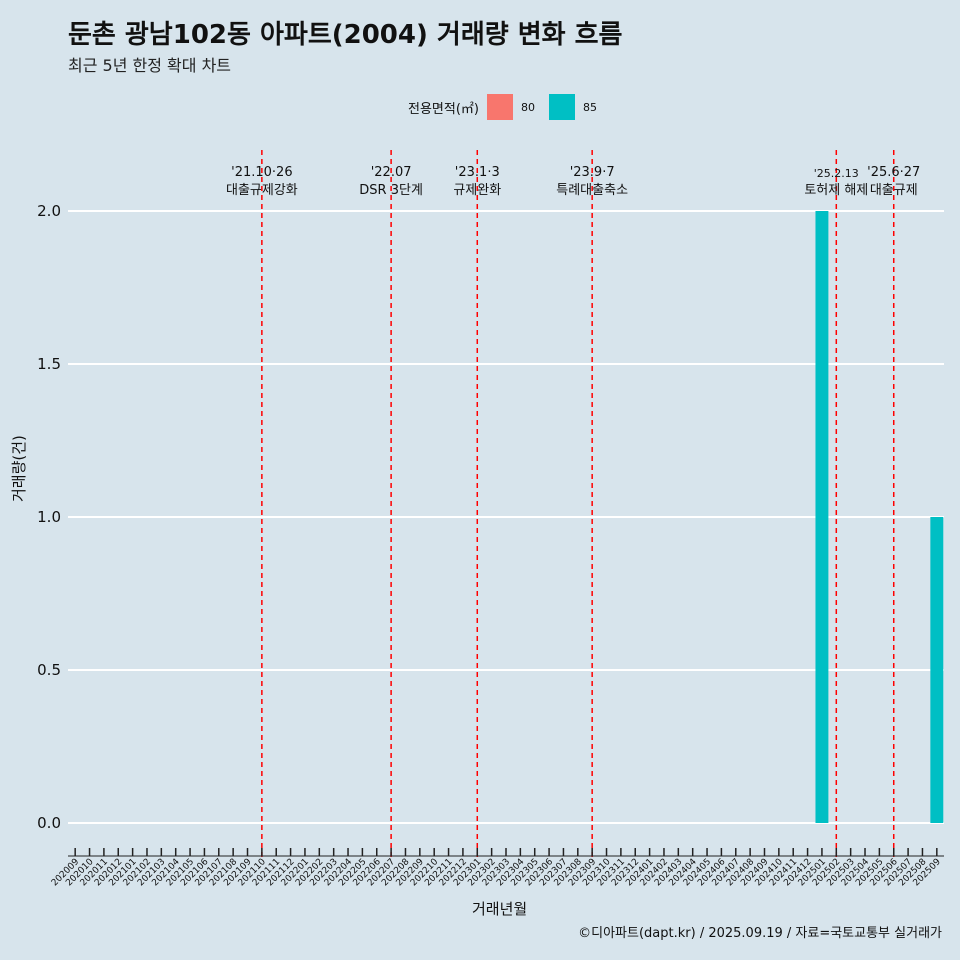 This screenshot has width=960, height=960. What do you see at coordinates (19, 468) in the screenshot?
I see `y-axis-label: 거래량(건)` at bounding box center [19, 468].